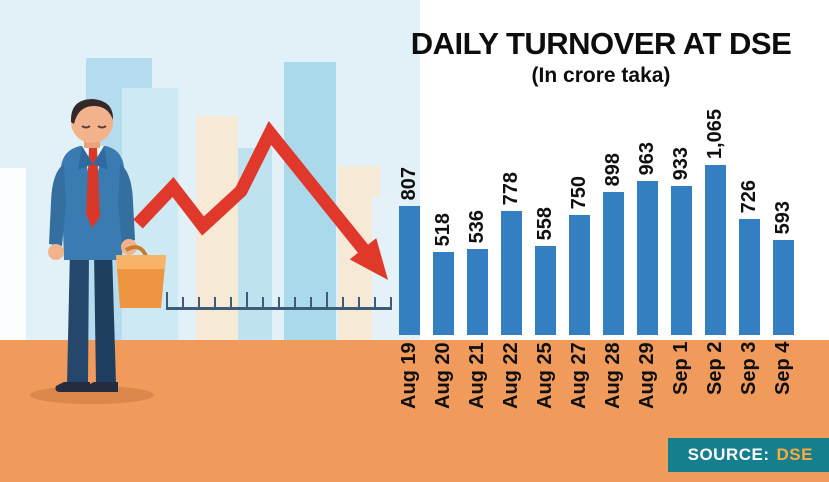 The height and width of the screenshot is (482, 829). I want to click on bar-category-label: Aug 21, so click(477, 375).